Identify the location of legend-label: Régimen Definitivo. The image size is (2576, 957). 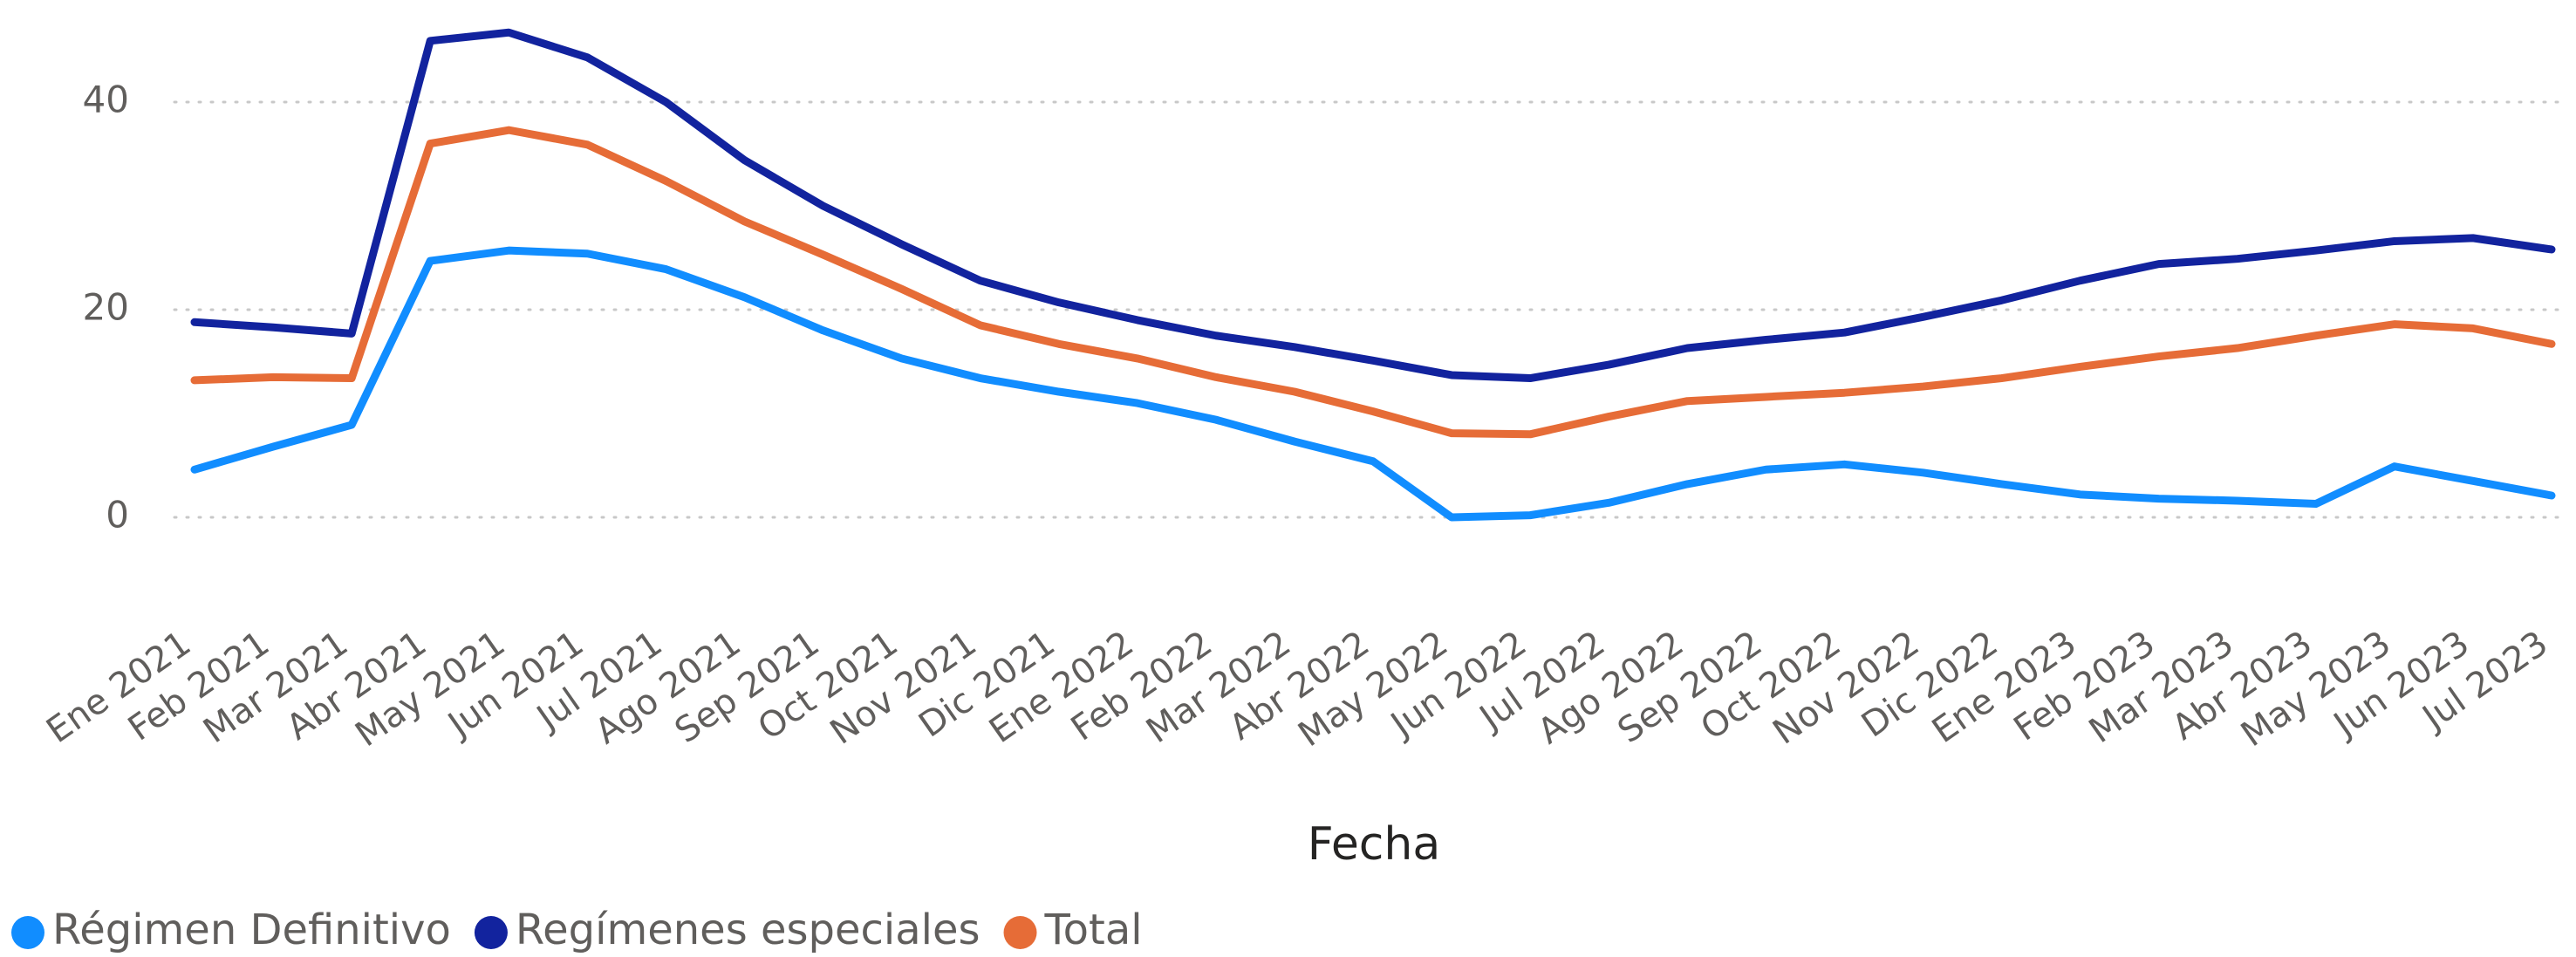
(251, 930).